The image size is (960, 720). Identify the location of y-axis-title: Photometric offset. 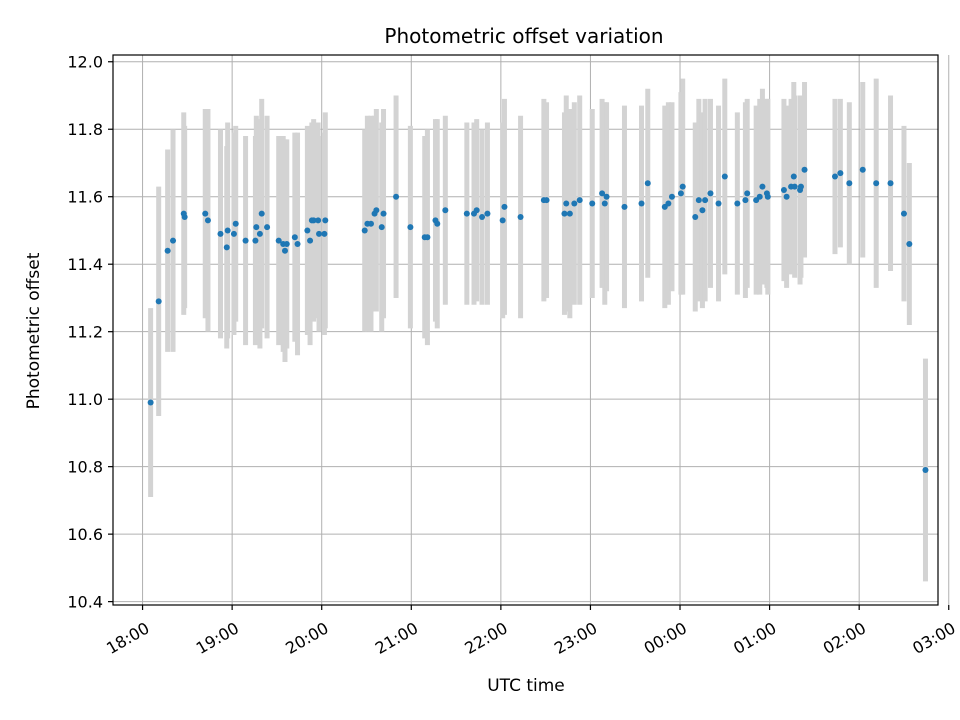
(34, 330).